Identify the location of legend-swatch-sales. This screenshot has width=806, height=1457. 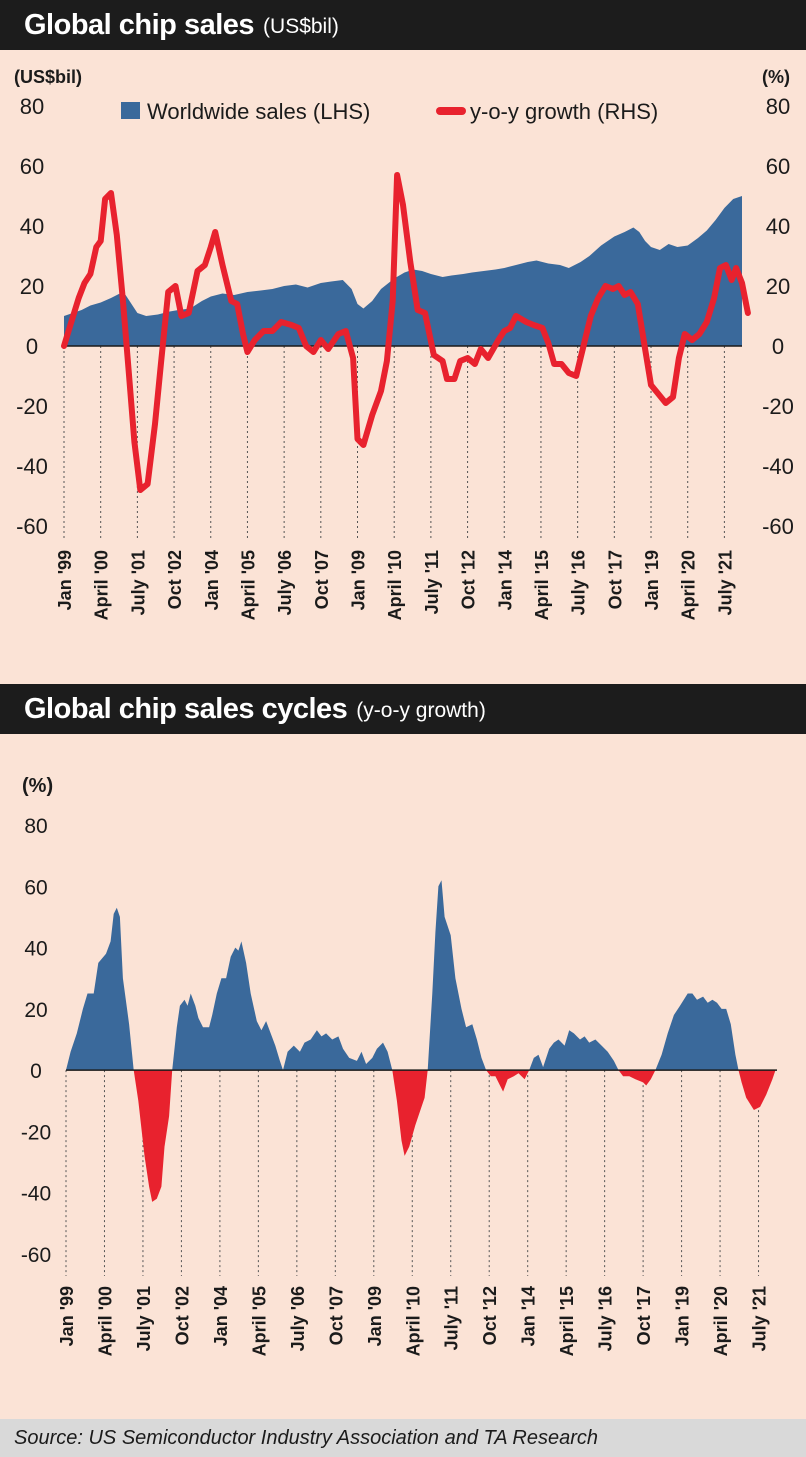
(130, 110).